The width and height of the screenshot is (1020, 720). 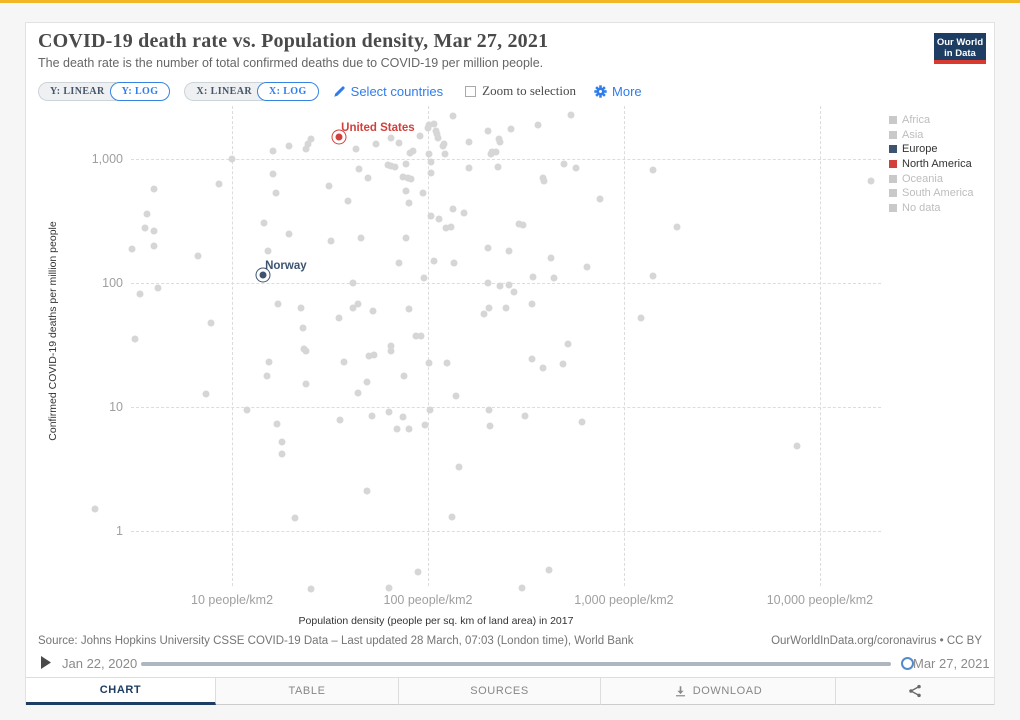 I want to click on legend-item-oceania: Oceania, so click(x=931, y=178).